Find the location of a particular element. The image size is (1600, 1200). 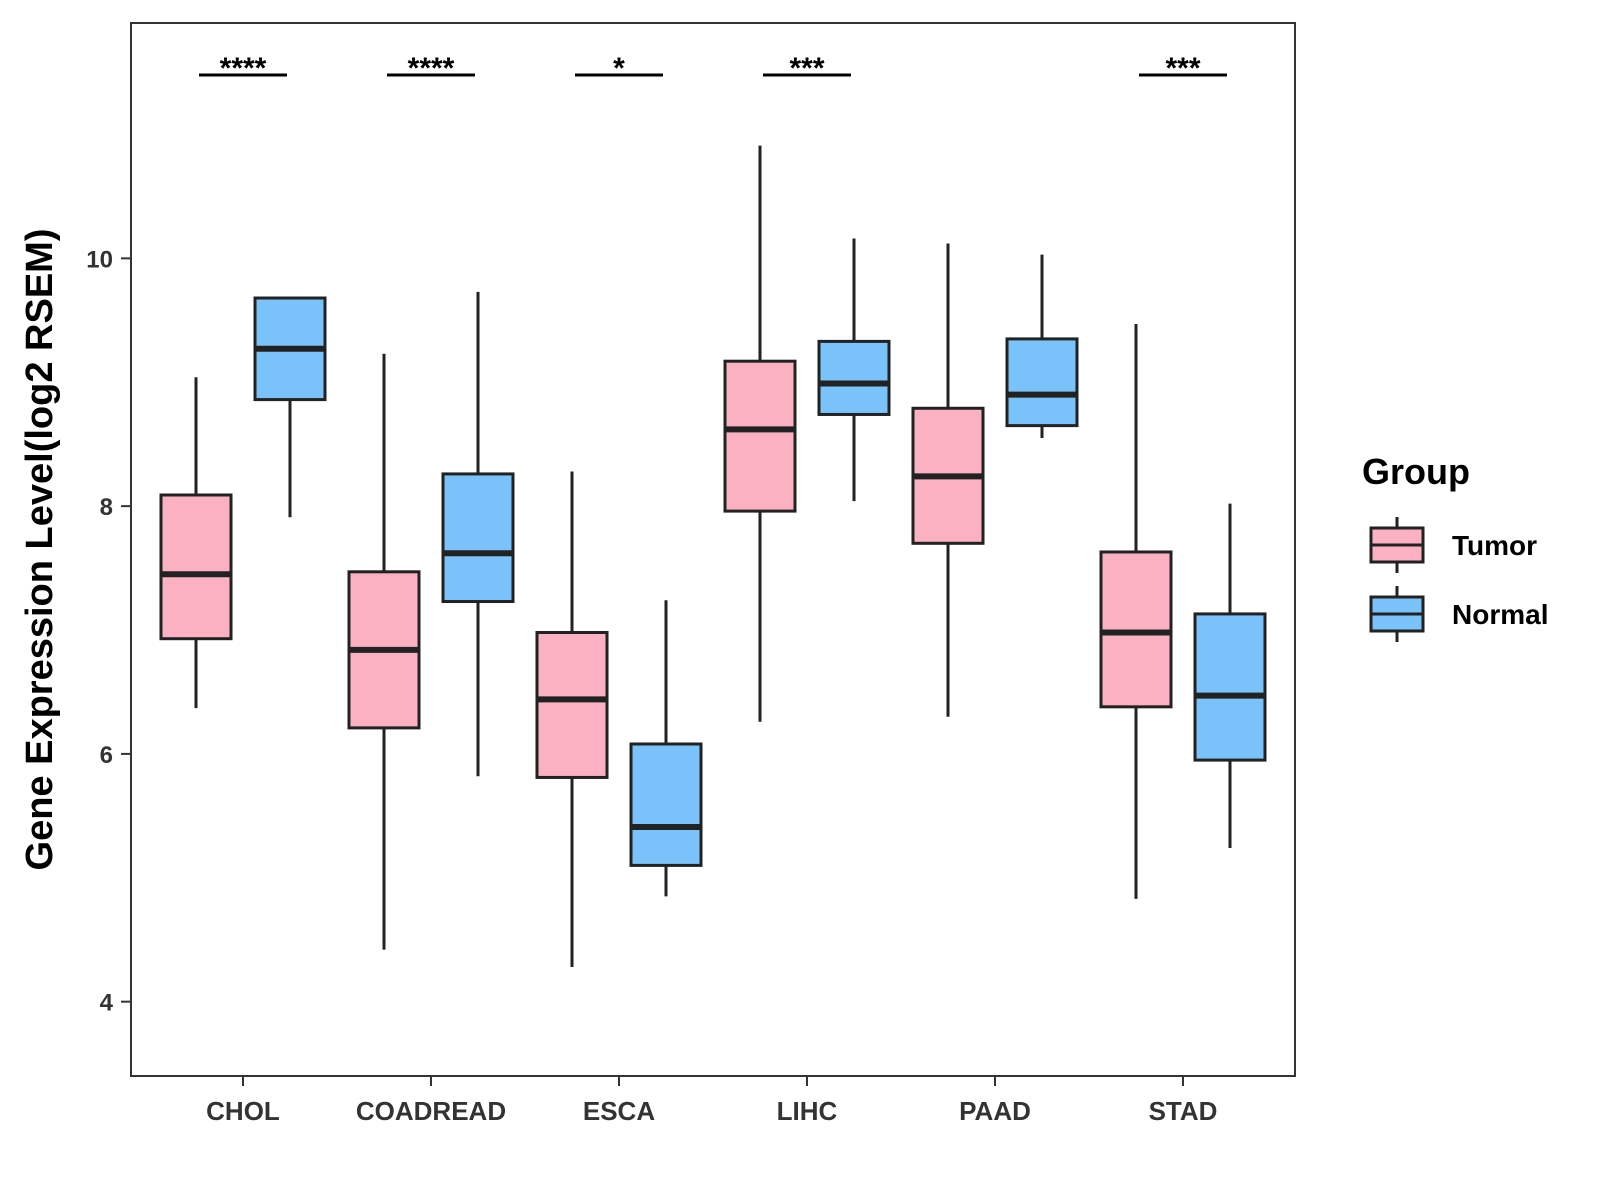

box-normal-esca is located at coordinates (666, 748).